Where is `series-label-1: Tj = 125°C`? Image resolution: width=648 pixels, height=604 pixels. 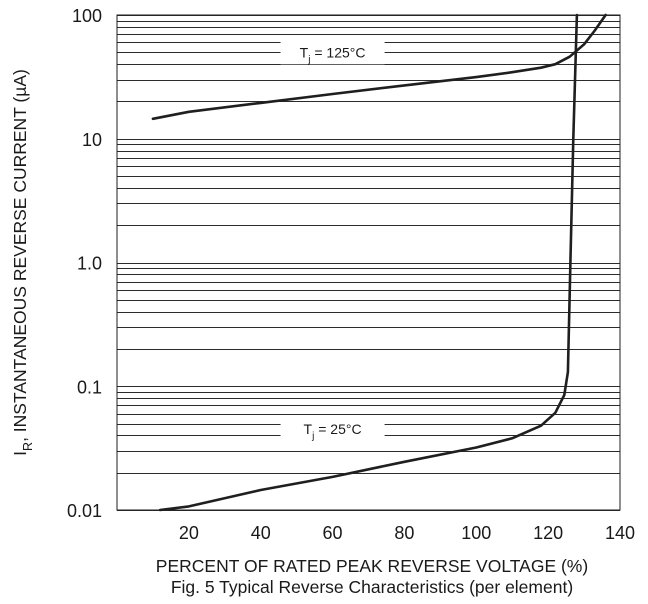
series-label-1: Tj = 125°C is located at coordinates (332, 52).